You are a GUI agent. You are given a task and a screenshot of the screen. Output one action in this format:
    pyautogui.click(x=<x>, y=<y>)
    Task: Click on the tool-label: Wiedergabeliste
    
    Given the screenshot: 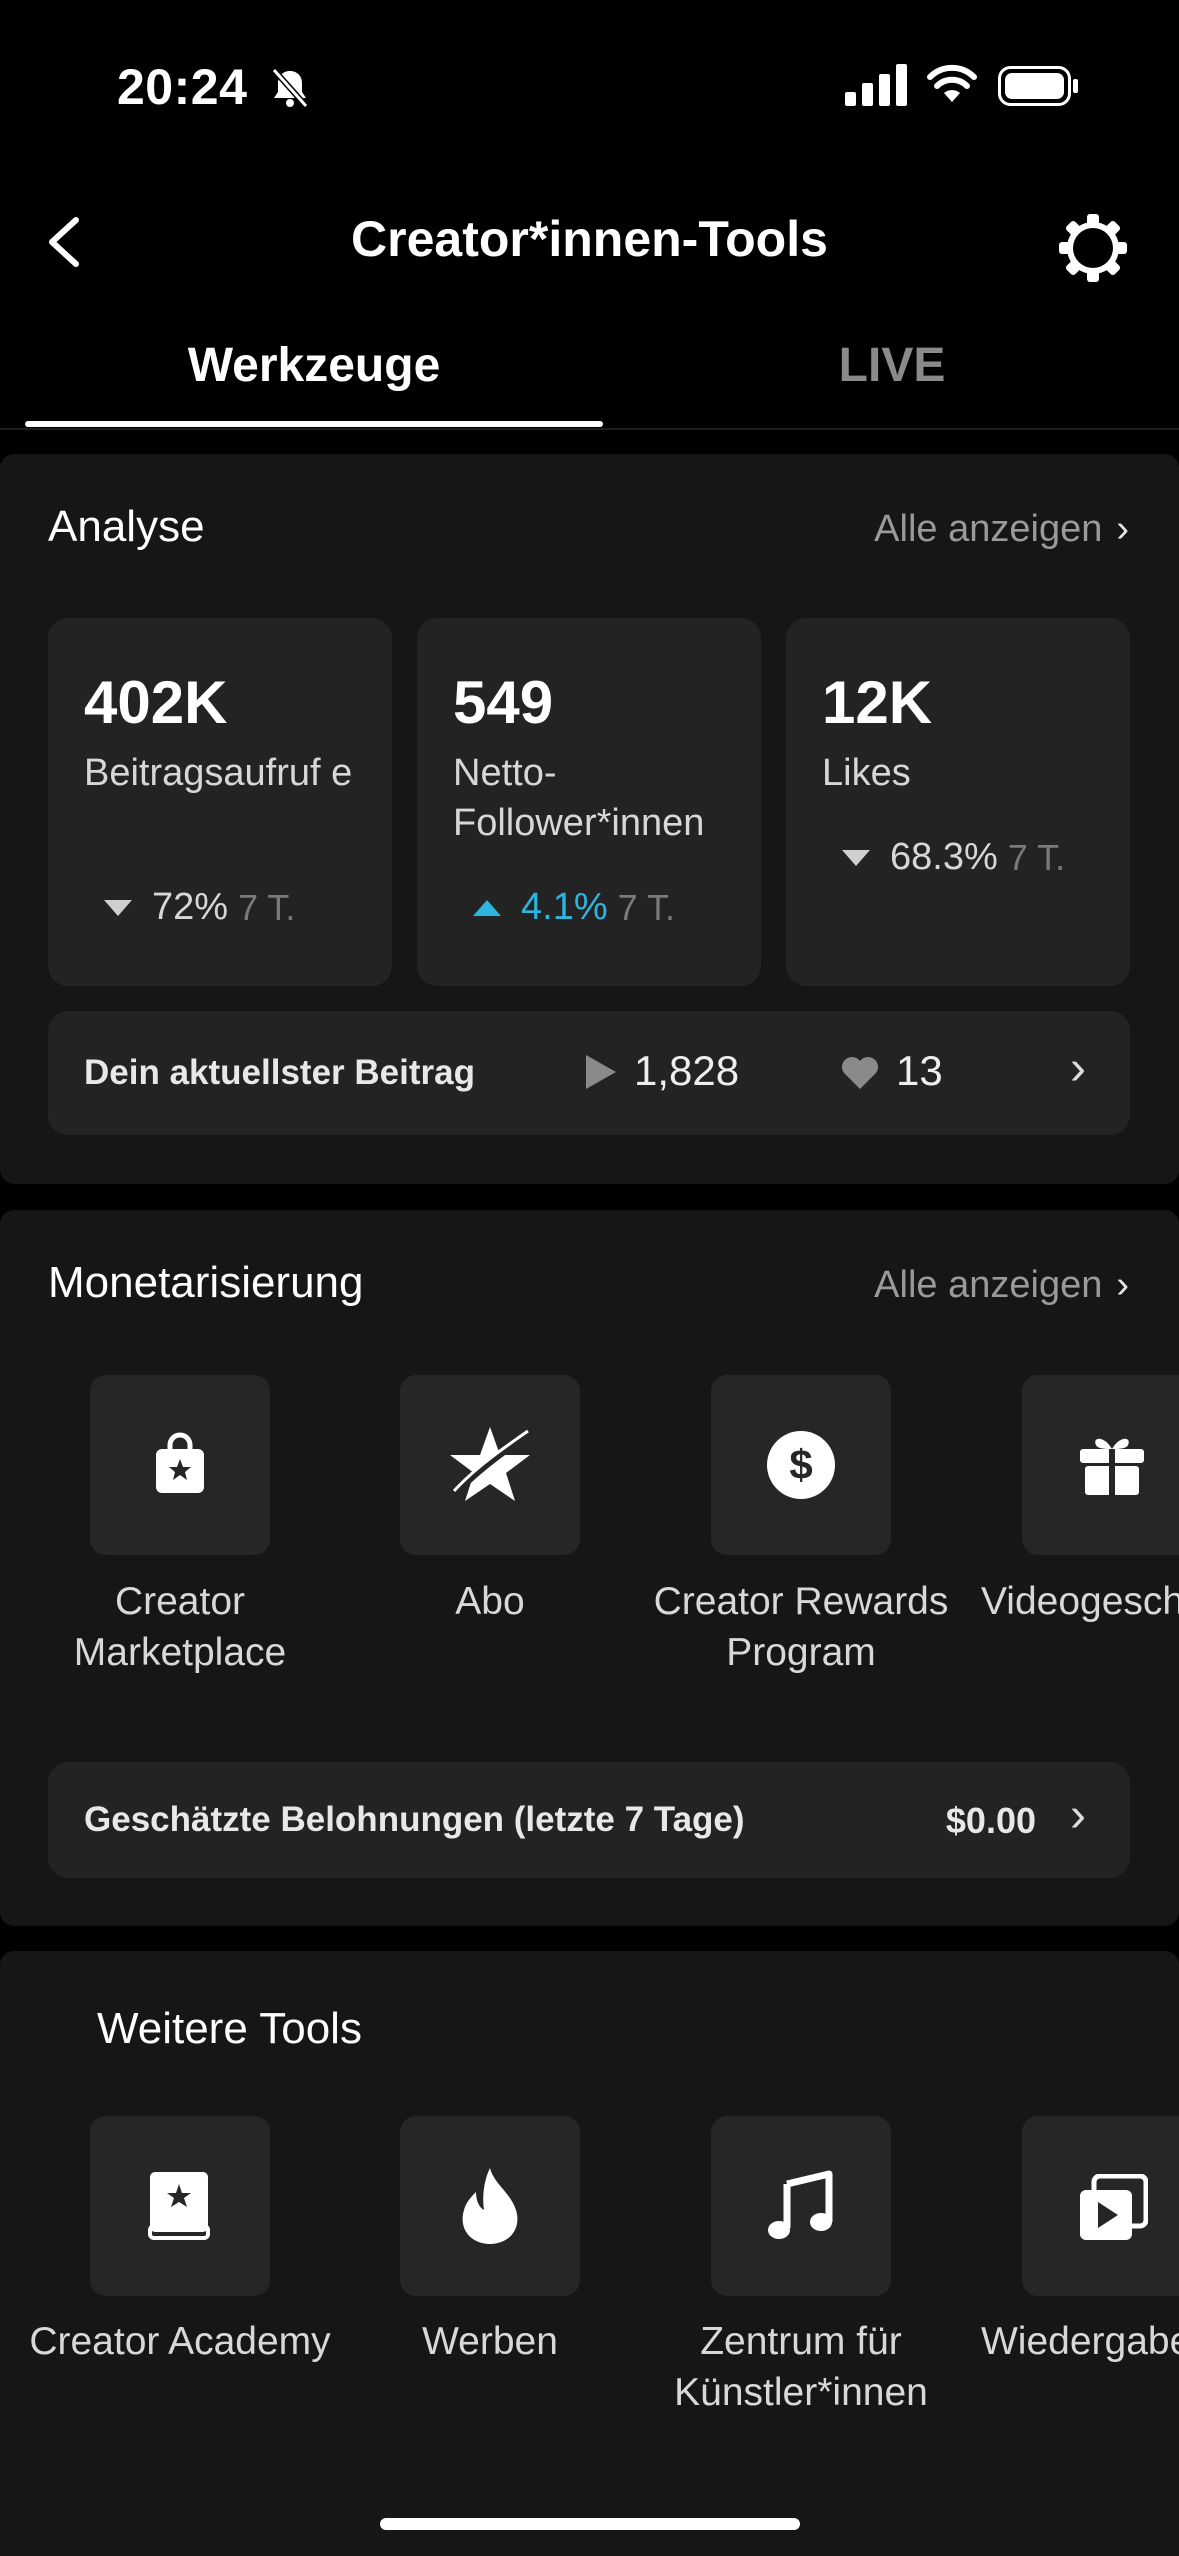 What is the action you would take?
    pyautogui.click(x=1080, y=2341)
    